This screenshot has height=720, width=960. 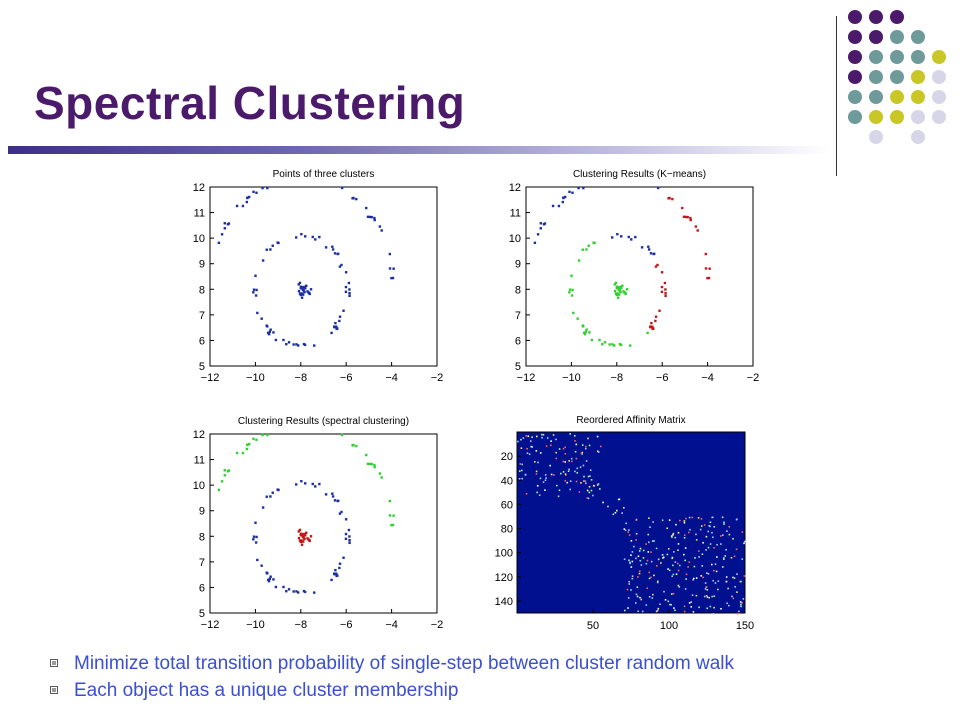 I want to click on x-tick-label: −2, so click(x=437, y=378).